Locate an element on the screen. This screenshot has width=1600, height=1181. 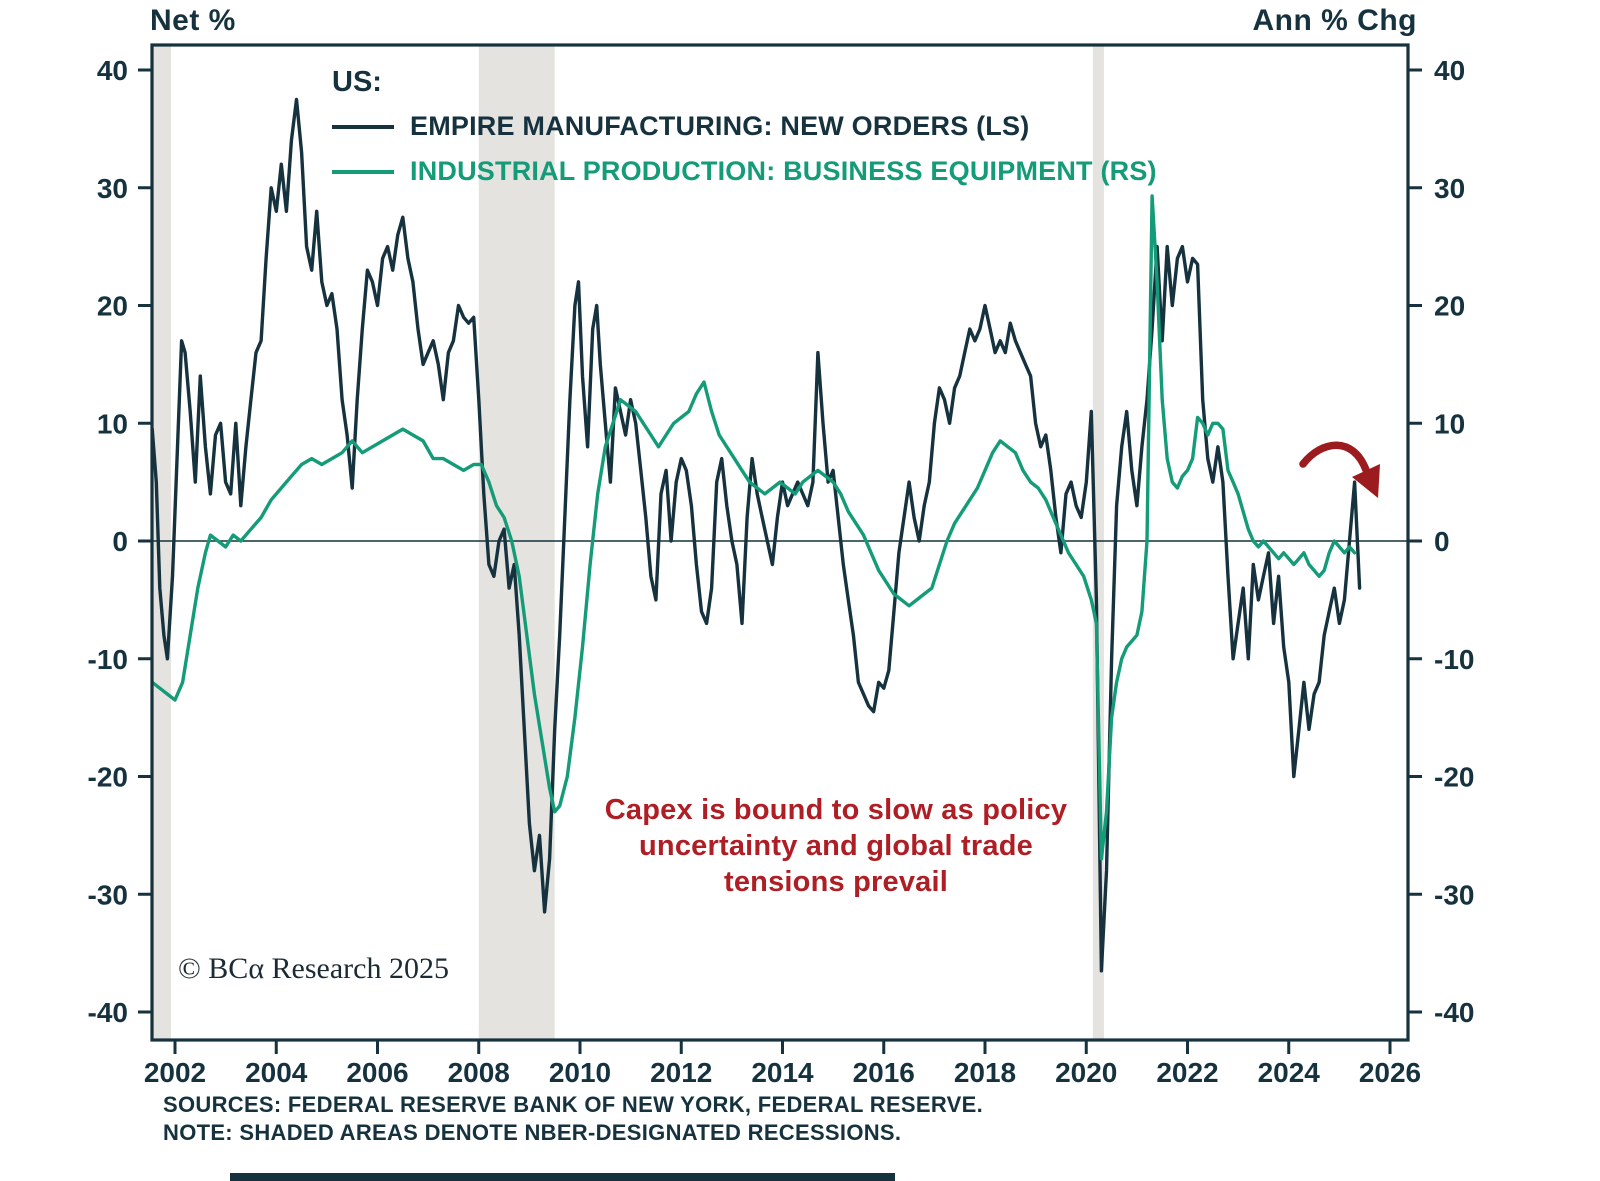
legend-item-empire: EMPIRE MANUFACTURING: NEW ORDERS (LS) is located at coordinates (744, 126).